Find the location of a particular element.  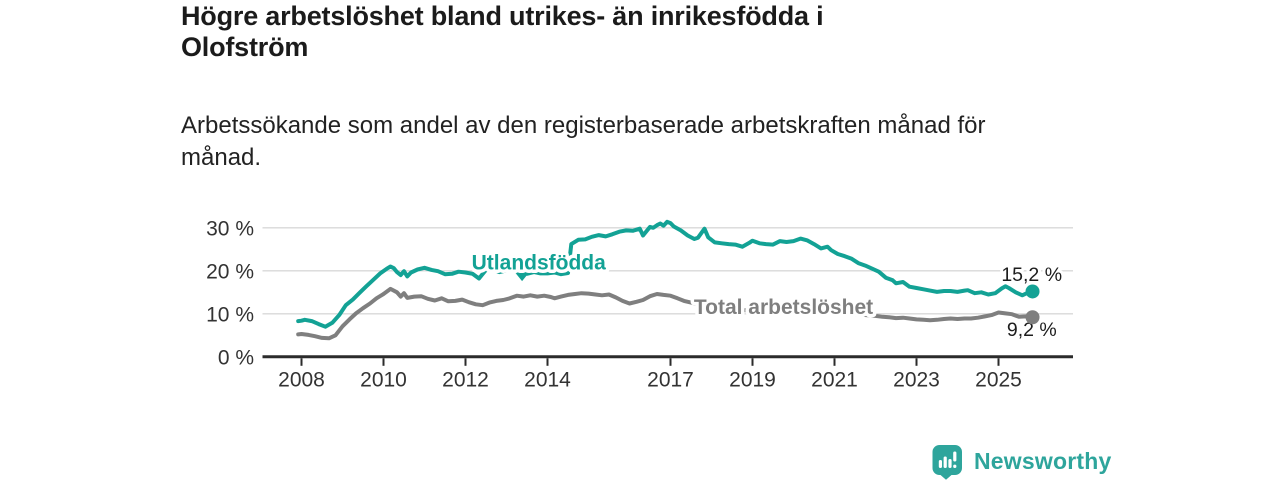

x-tick-label: 2014 is located at coordinates (547, 380).